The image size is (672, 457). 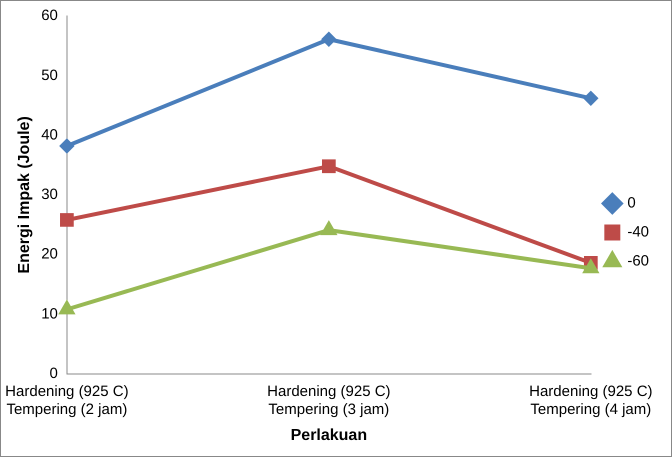 What do you see at coordinates (49, 15) in the screenshot?
I see `y-tick-label: 60` at bounding box center [49, 15].